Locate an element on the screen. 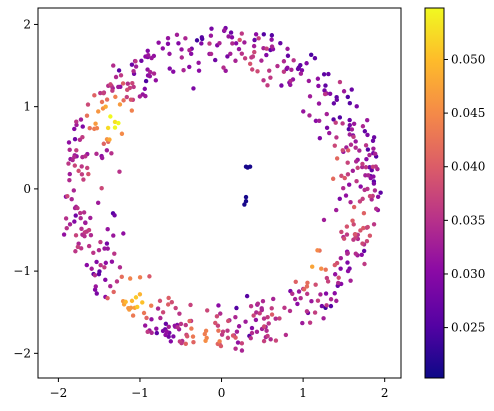  x-axis: −2 −1 0 1 2 is located at coordinates (219, 389).